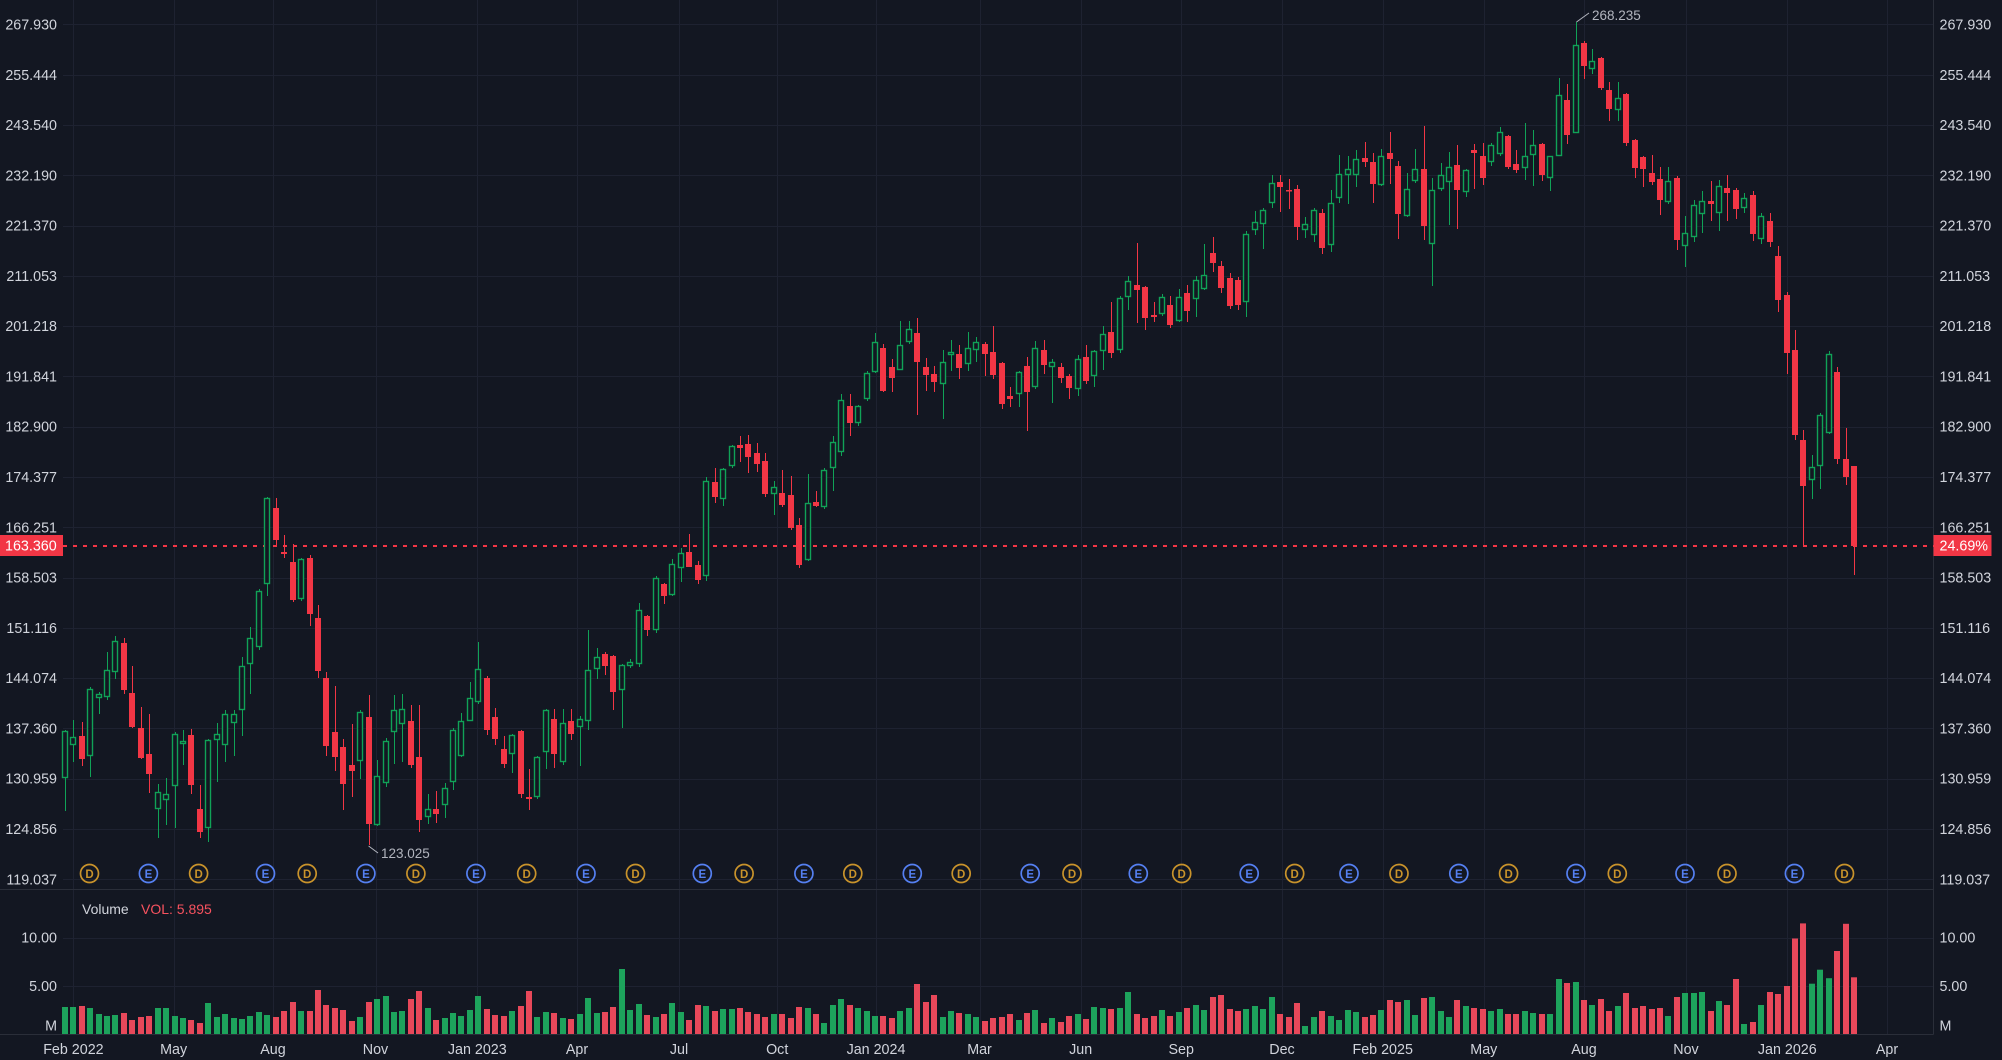 The image size is (2002, 1060). What do you see at coordinates (405, 853) in the screenshot?
I see `svg-text: 123.025` at bounding box center [405, 853].